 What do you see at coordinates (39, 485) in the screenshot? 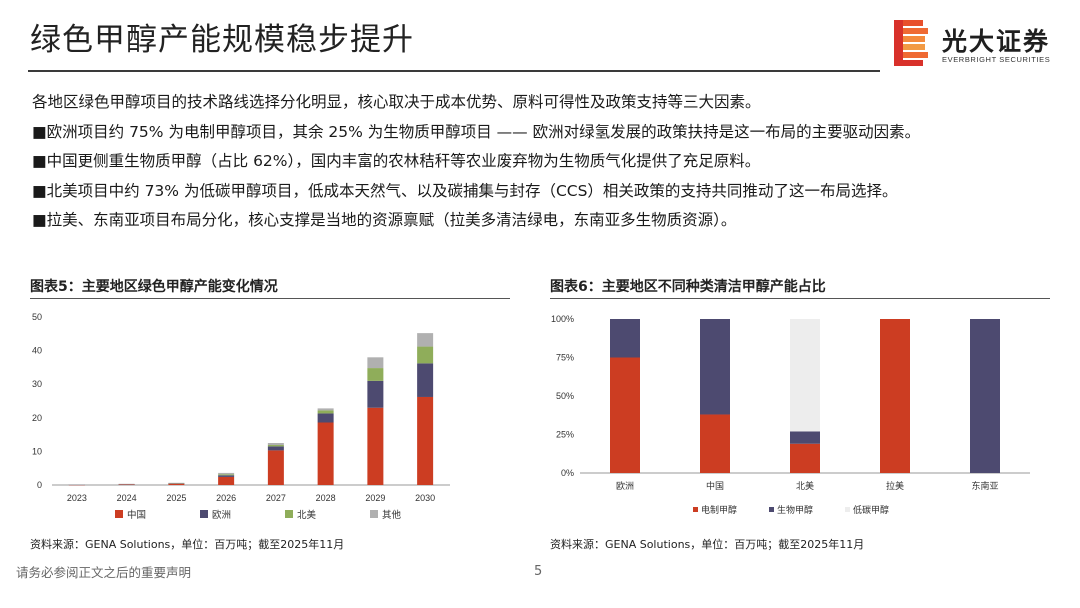
I see `y-tick-label: 0` at bounding box center [39, 485].